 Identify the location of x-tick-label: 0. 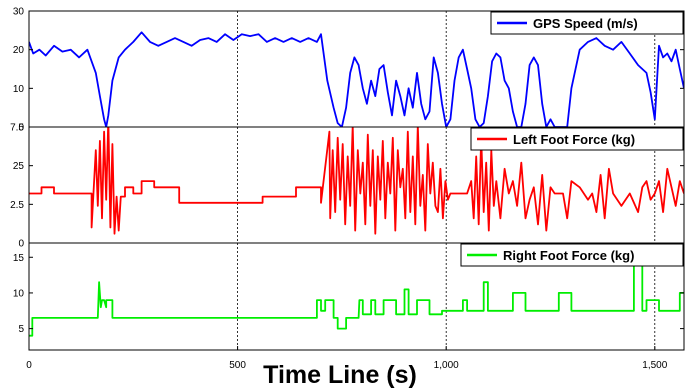
(29, 365).